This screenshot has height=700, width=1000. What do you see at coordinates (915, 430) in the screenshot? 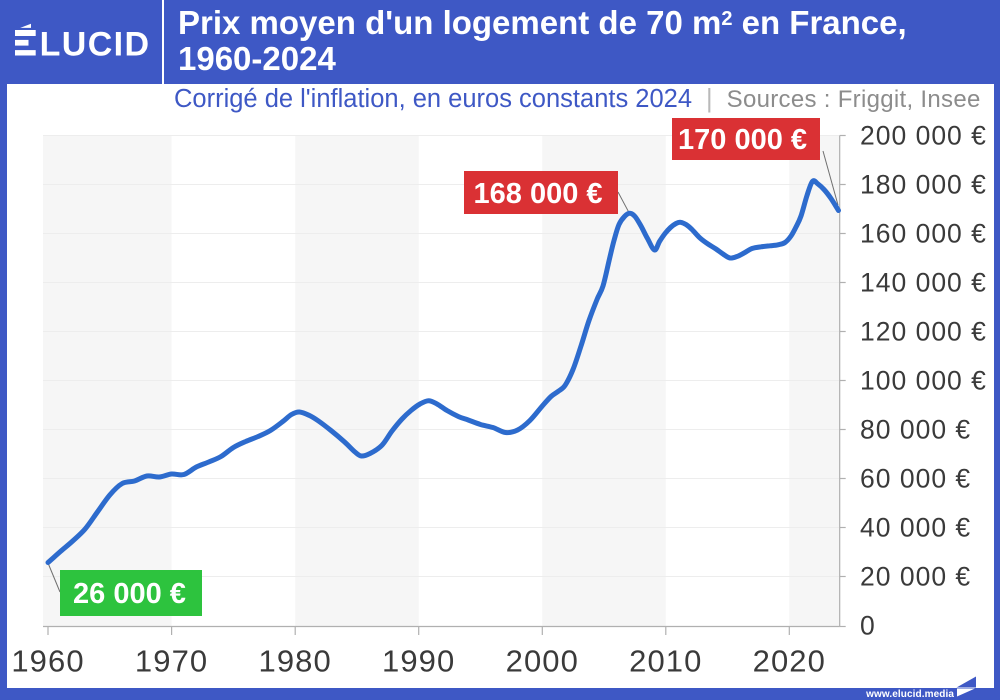
I see `svg-text: 80 000 €` at bounding box center [915, 430].